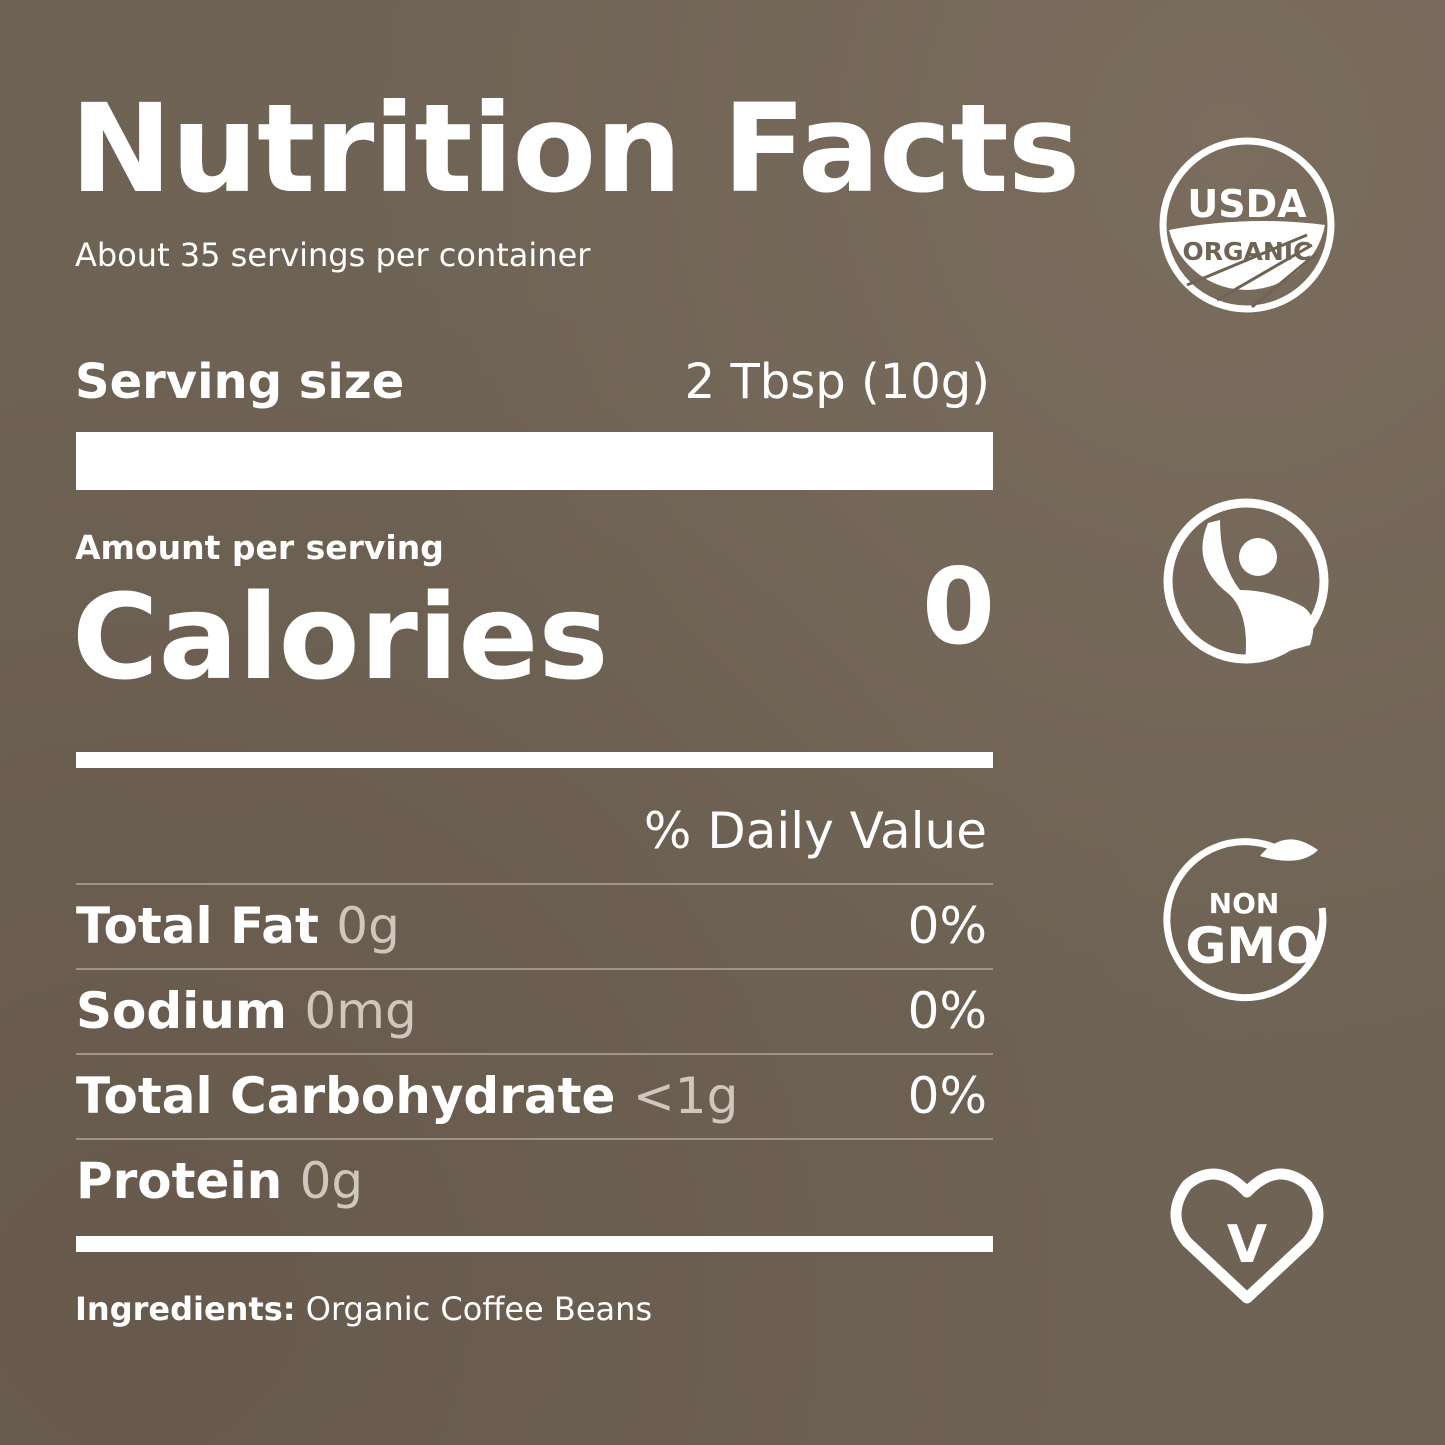 The width and height of the screenshot is (1445, 1445). What do you see at coordinates (534, 925) in the screenshot?
I see `nutrient-row: Total Fat 0g 0%` at bounding box center [534, 925].